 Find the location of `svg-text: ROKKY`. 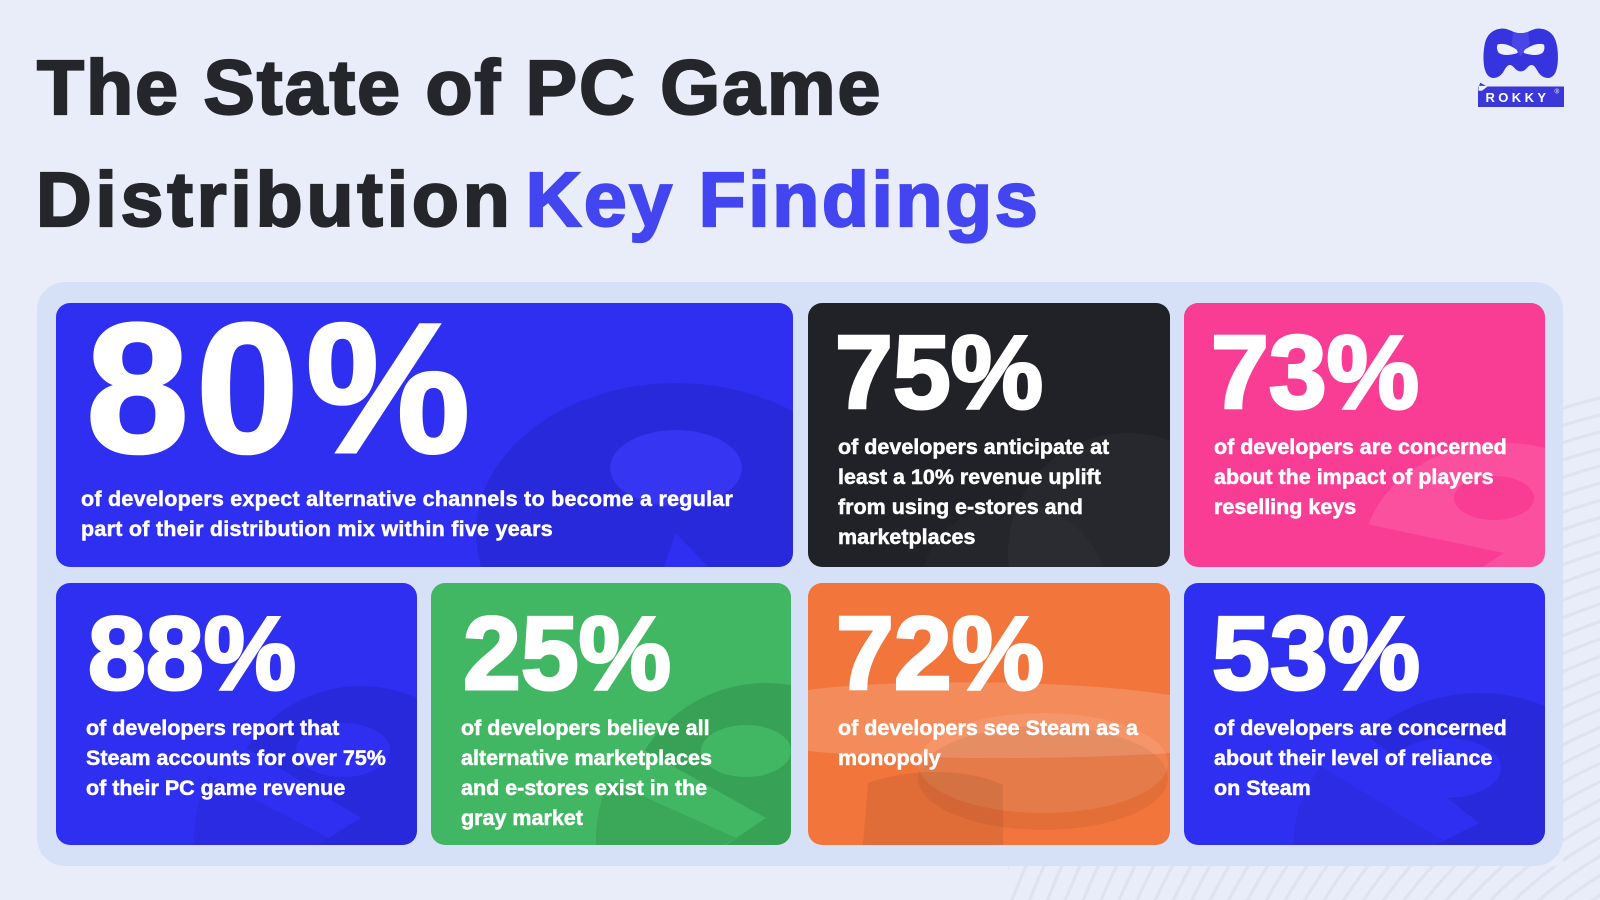

svg-text: ROKKY is located at coordinates (1518, 97).